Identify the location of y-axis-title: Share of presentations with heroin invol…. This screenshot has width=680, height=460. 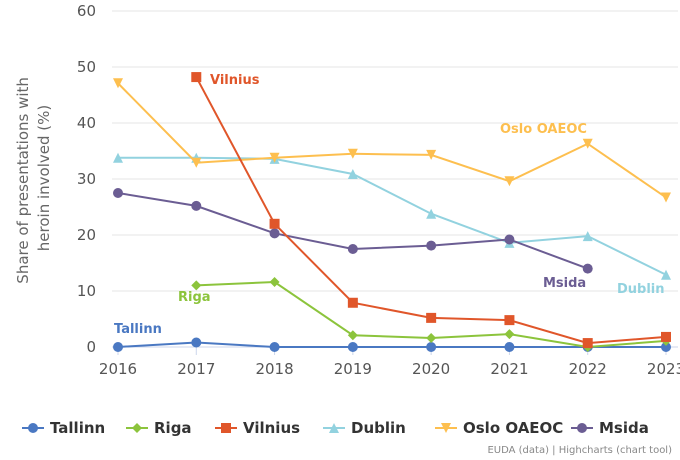
(33, 177).